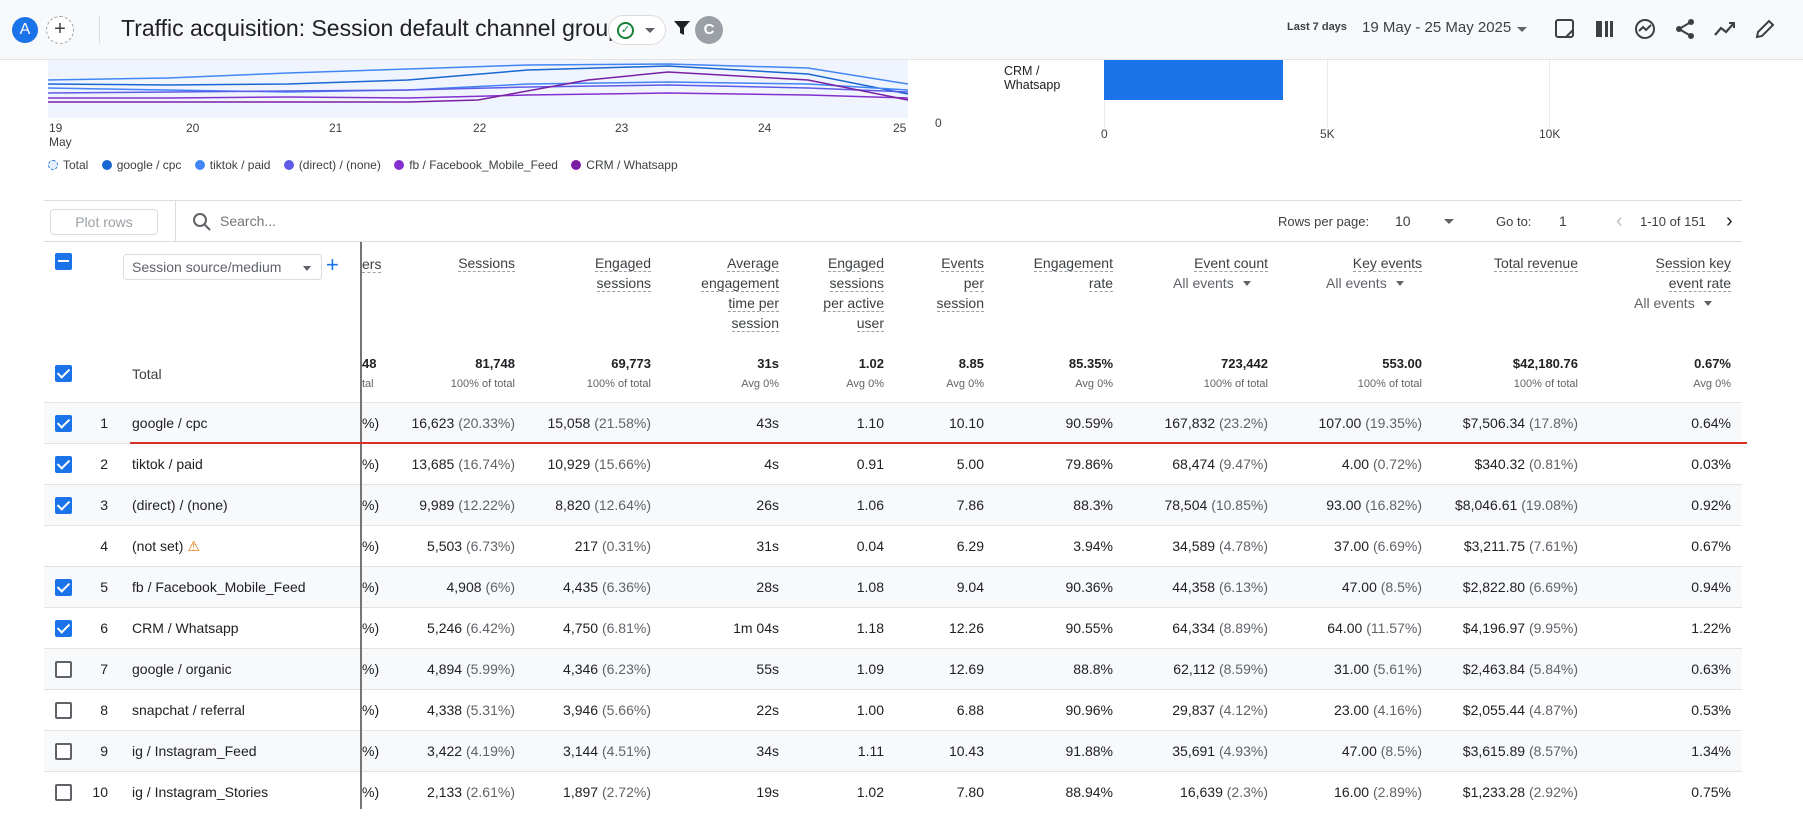  I want to click on row-dimension-value: tiktok / paid, so click(167, 464).